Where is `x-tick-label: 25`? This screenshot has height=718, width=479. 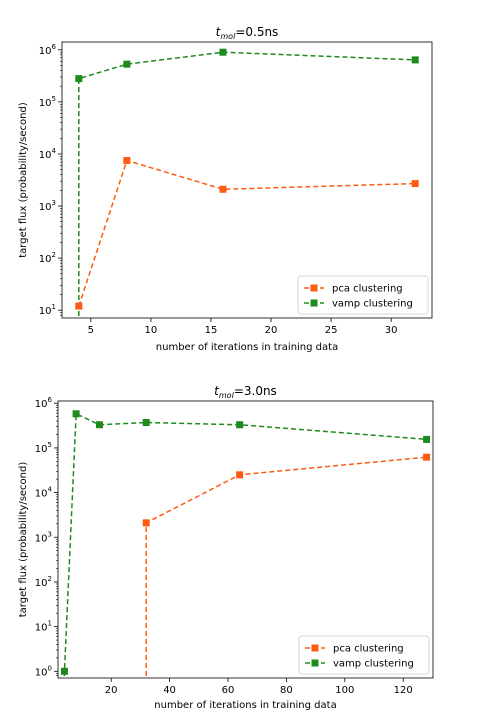 x-tick-label: 25 is located at coordinates (331, 330).